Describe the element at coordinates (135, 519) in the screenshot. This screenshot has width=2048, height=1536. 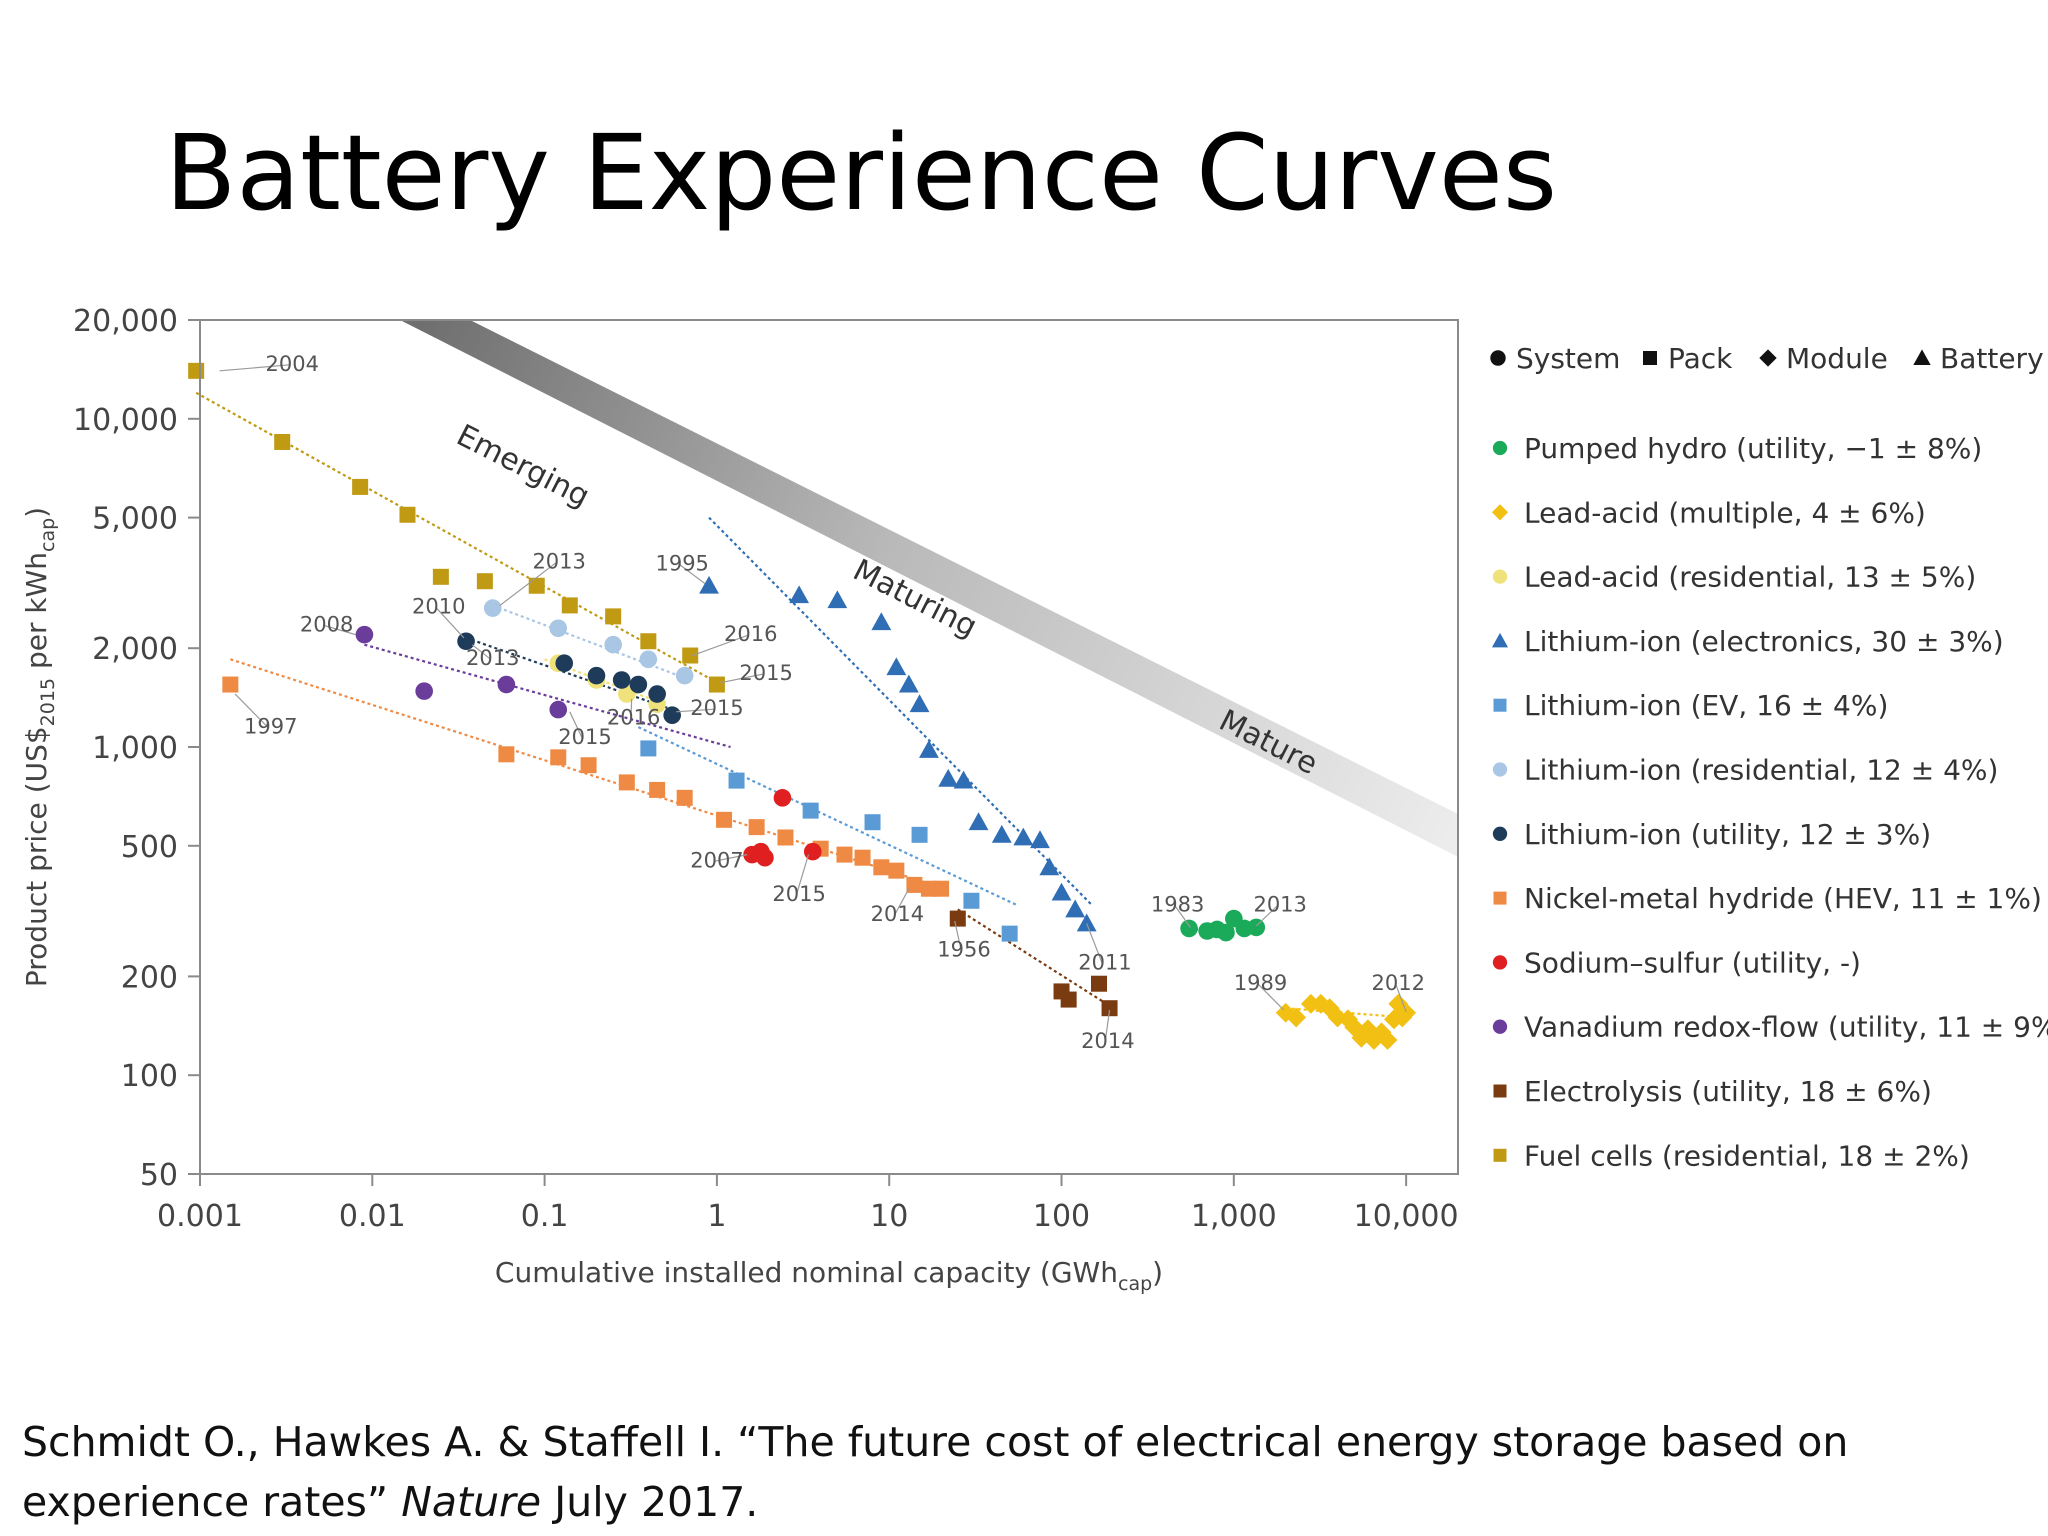
I see `y-tick-label-6: 5,000` at that location.